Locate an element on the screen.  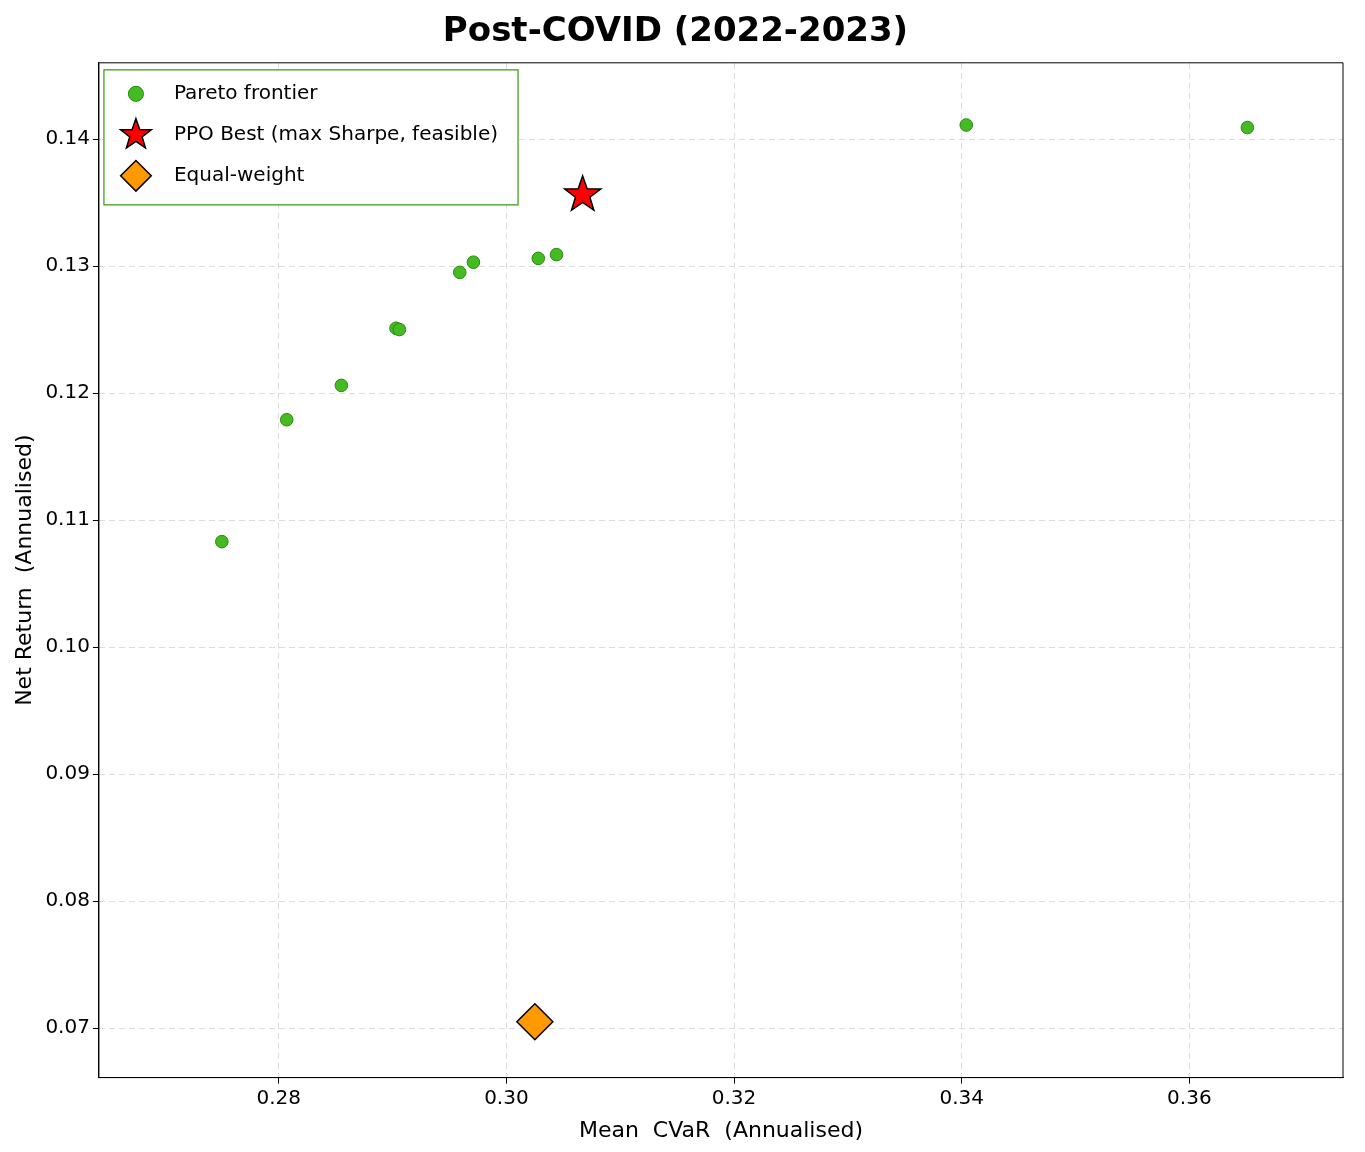
y-tick-label: 0.07 is located at coordinates (67, 1026).